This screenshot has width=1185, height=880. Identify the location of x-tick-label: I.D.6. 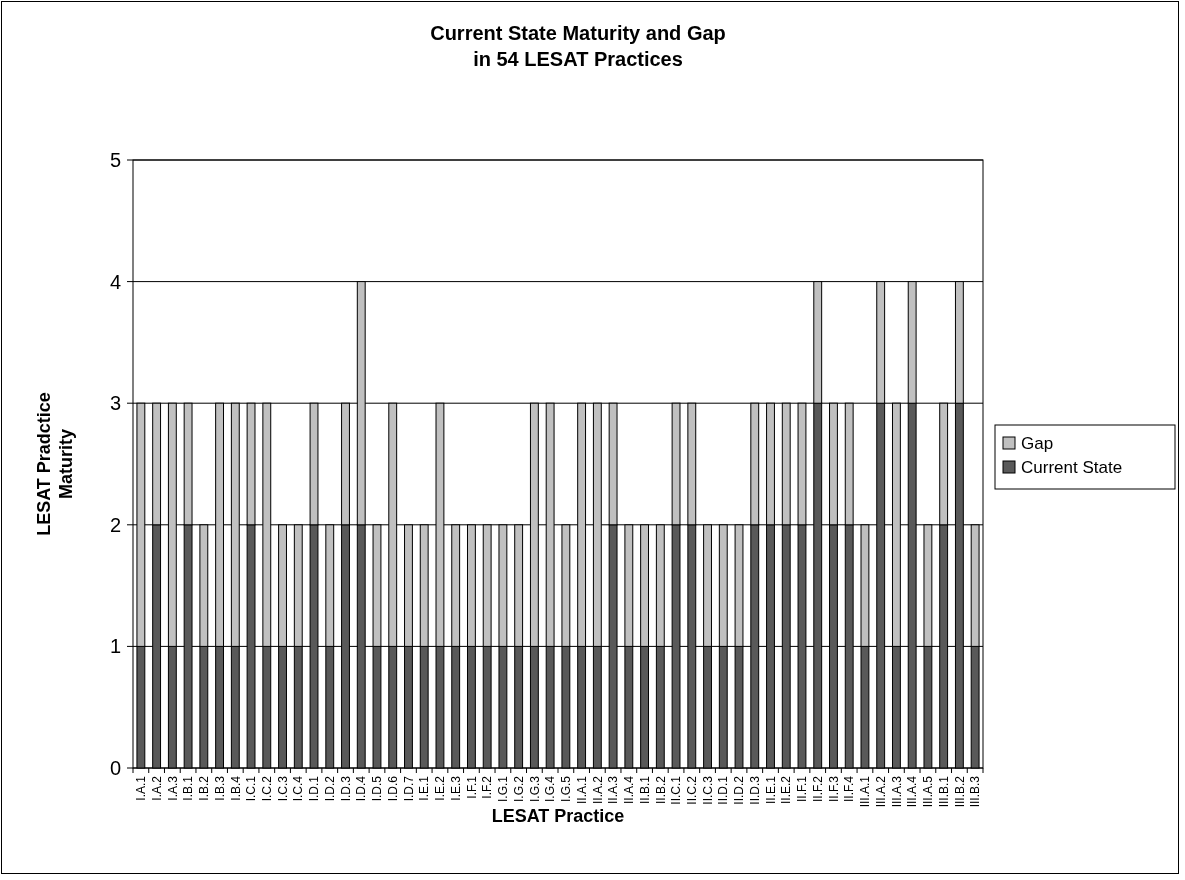
(392, 788).